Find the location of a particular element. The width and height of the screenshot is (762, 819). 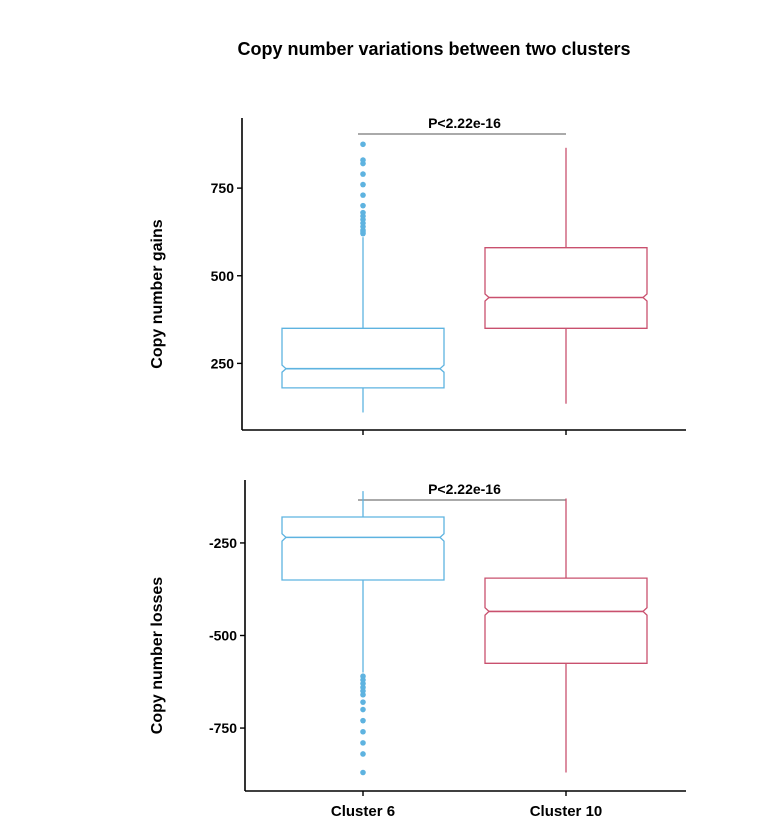

y-axis-title: Copy number losses is located at coordinates (157, 655).